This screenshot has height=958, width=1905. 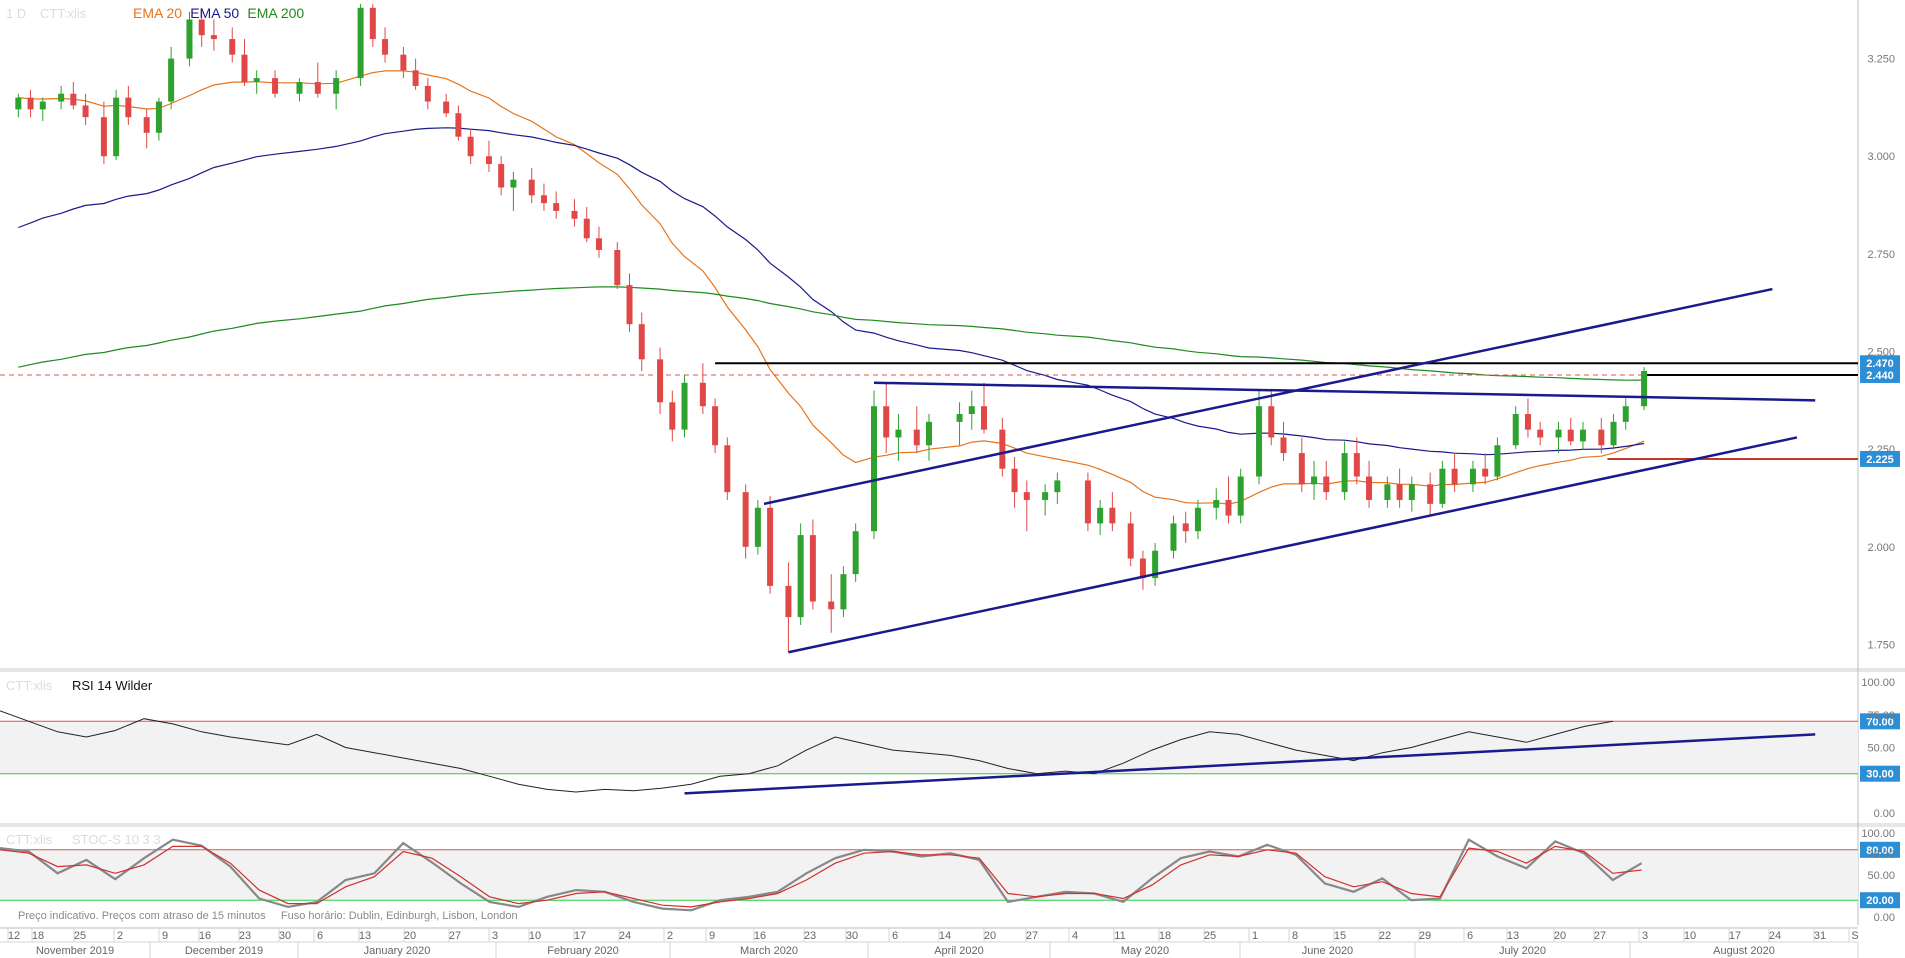 I want to click on stoch-tick-label: 50.00, so click(x=1881, y=876).